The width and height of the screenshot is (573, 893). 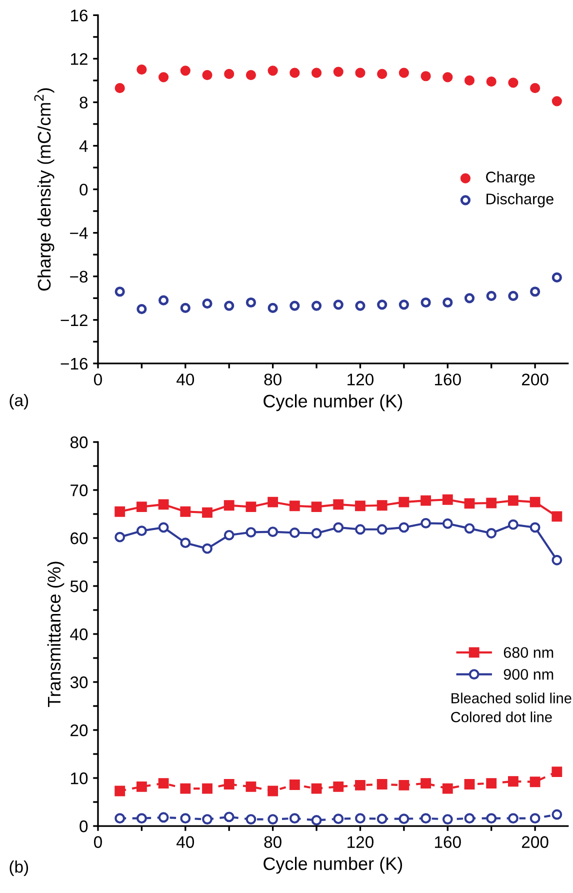 I want to click on y-axis-title: Charge density (mC/cm$^{2}$), so click(x=44, y=189).